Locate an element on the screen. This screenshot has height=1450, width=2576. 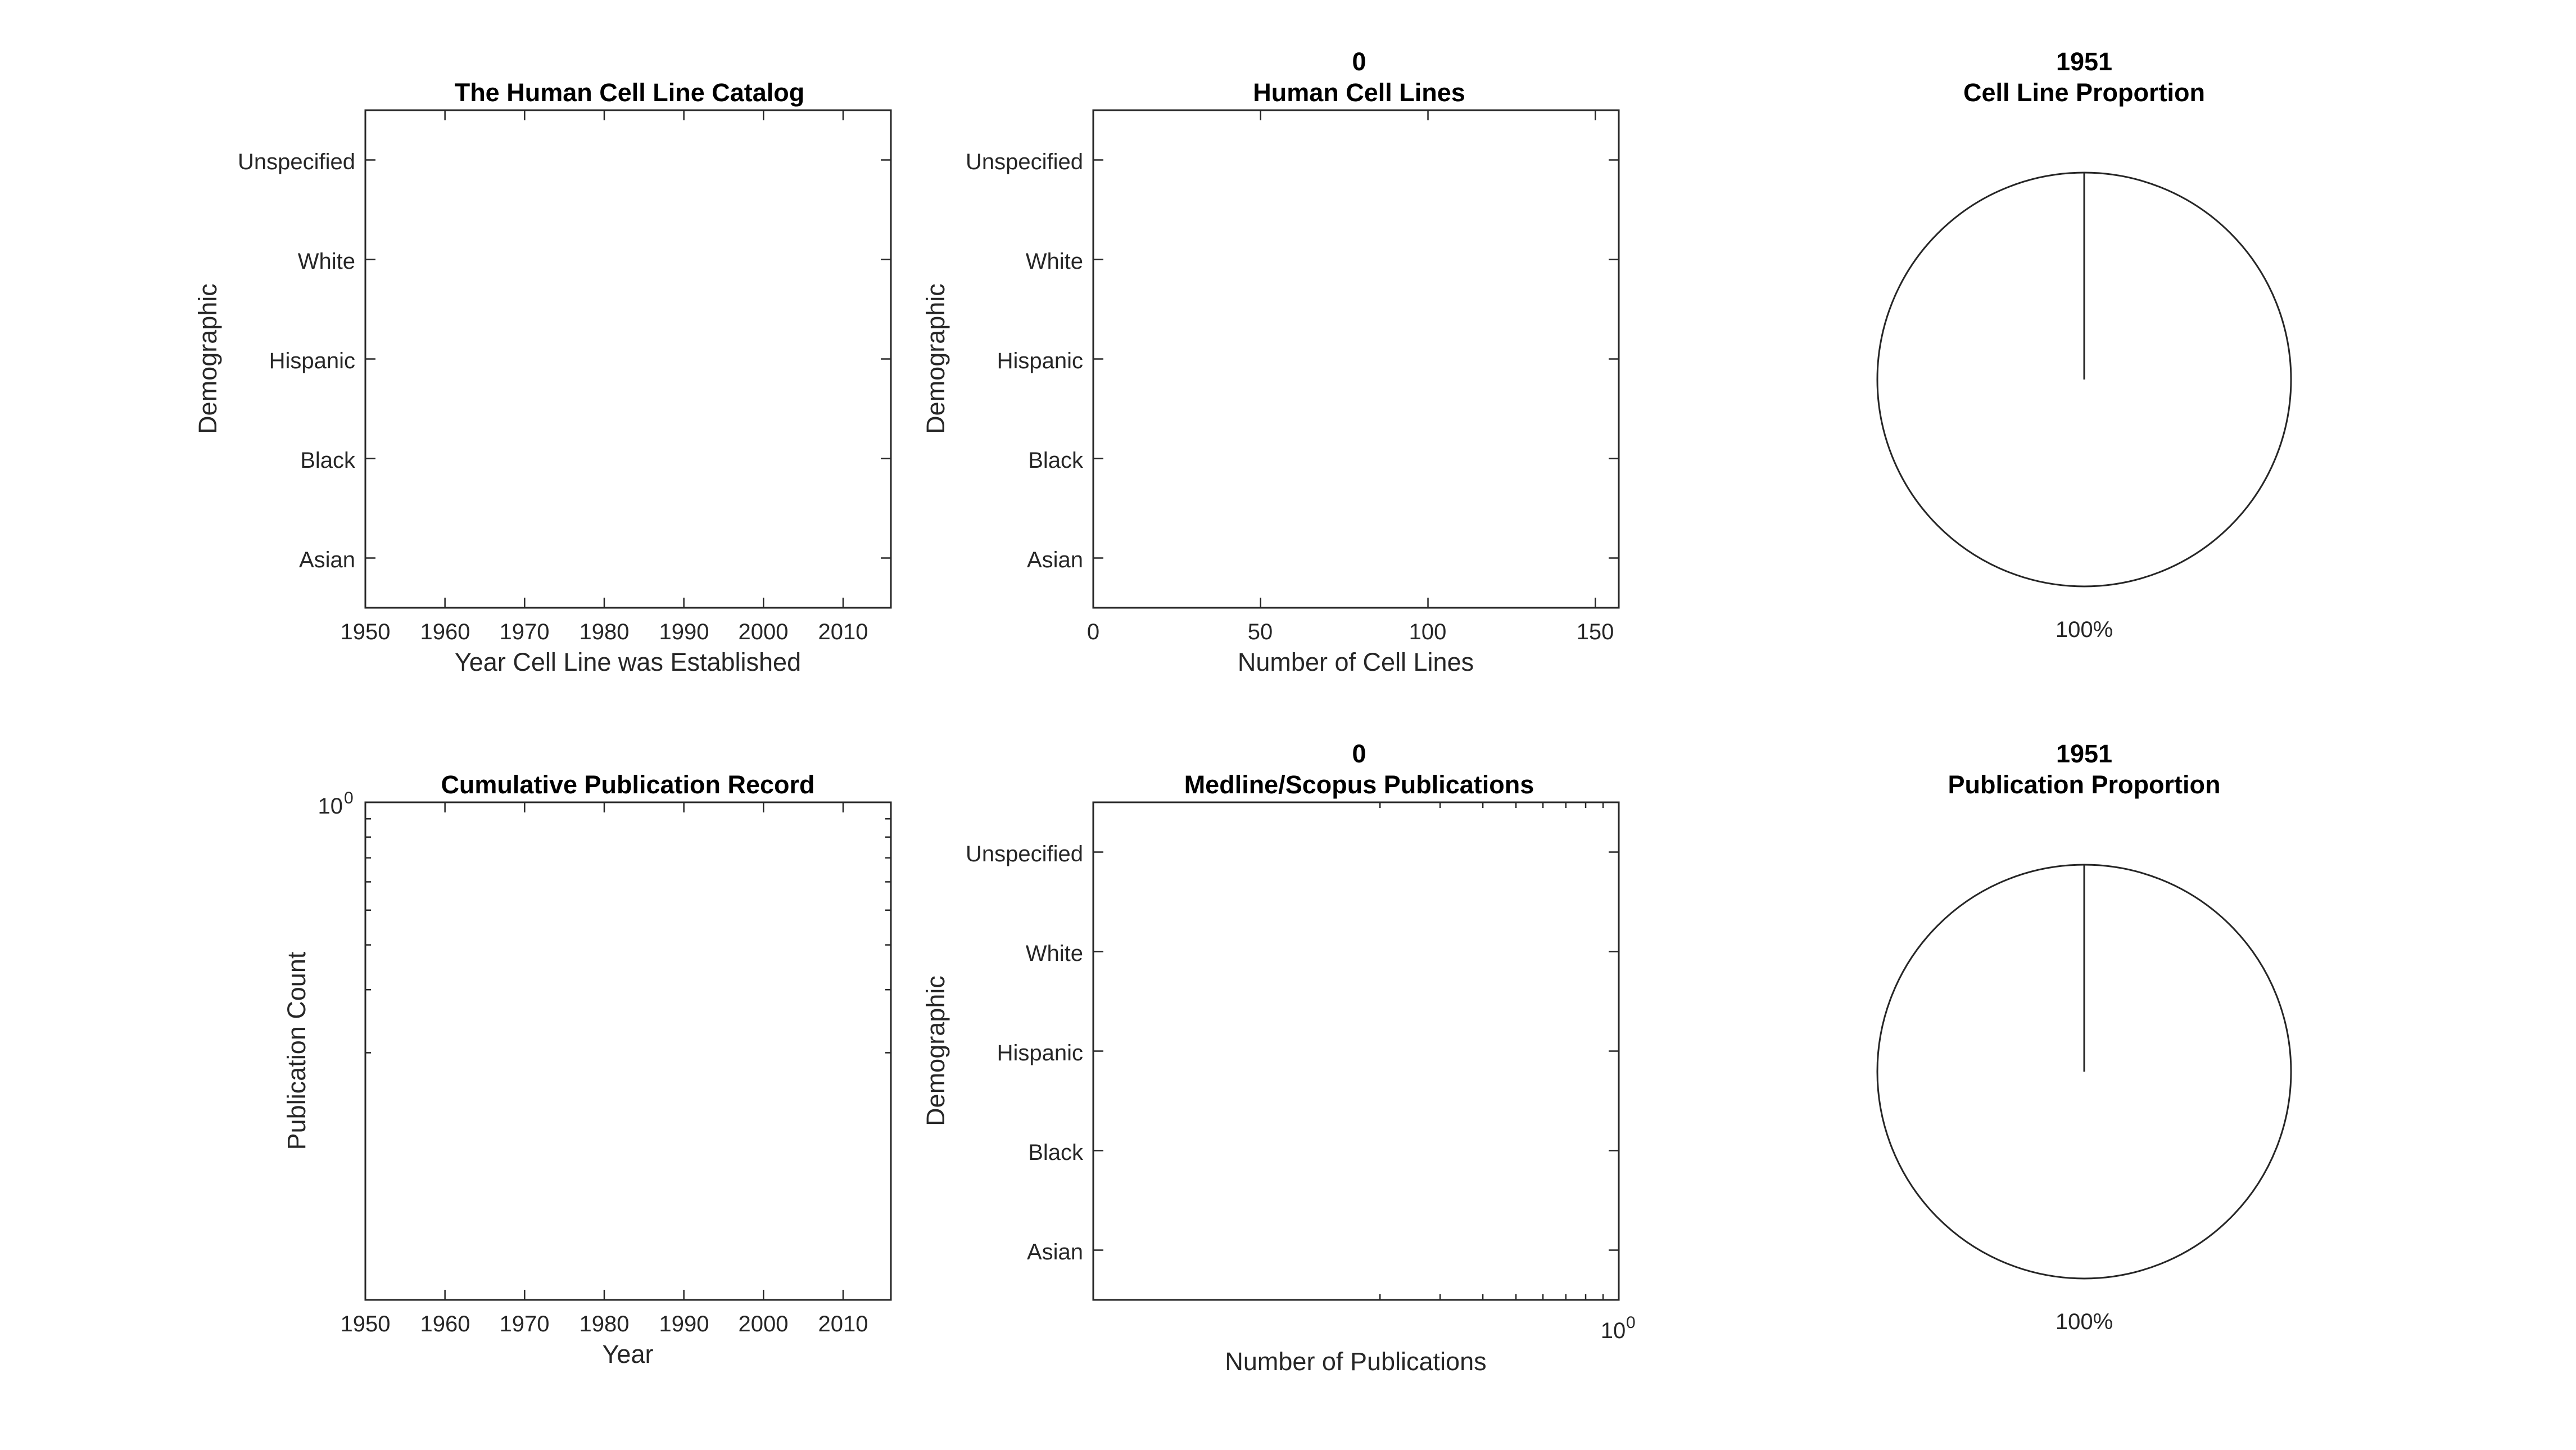
panel4-xtick-1960: 1960 is located at coordinates (445, 1324).